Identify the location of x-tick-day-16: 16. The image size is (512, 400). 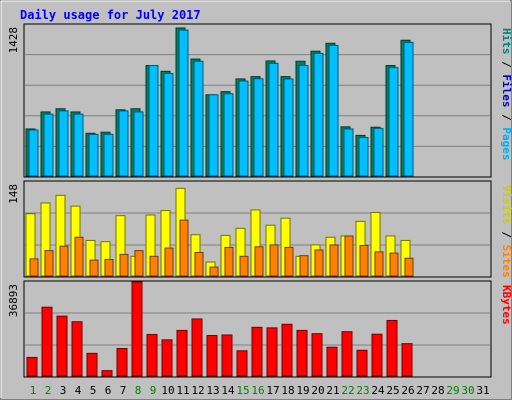
(257, 390).